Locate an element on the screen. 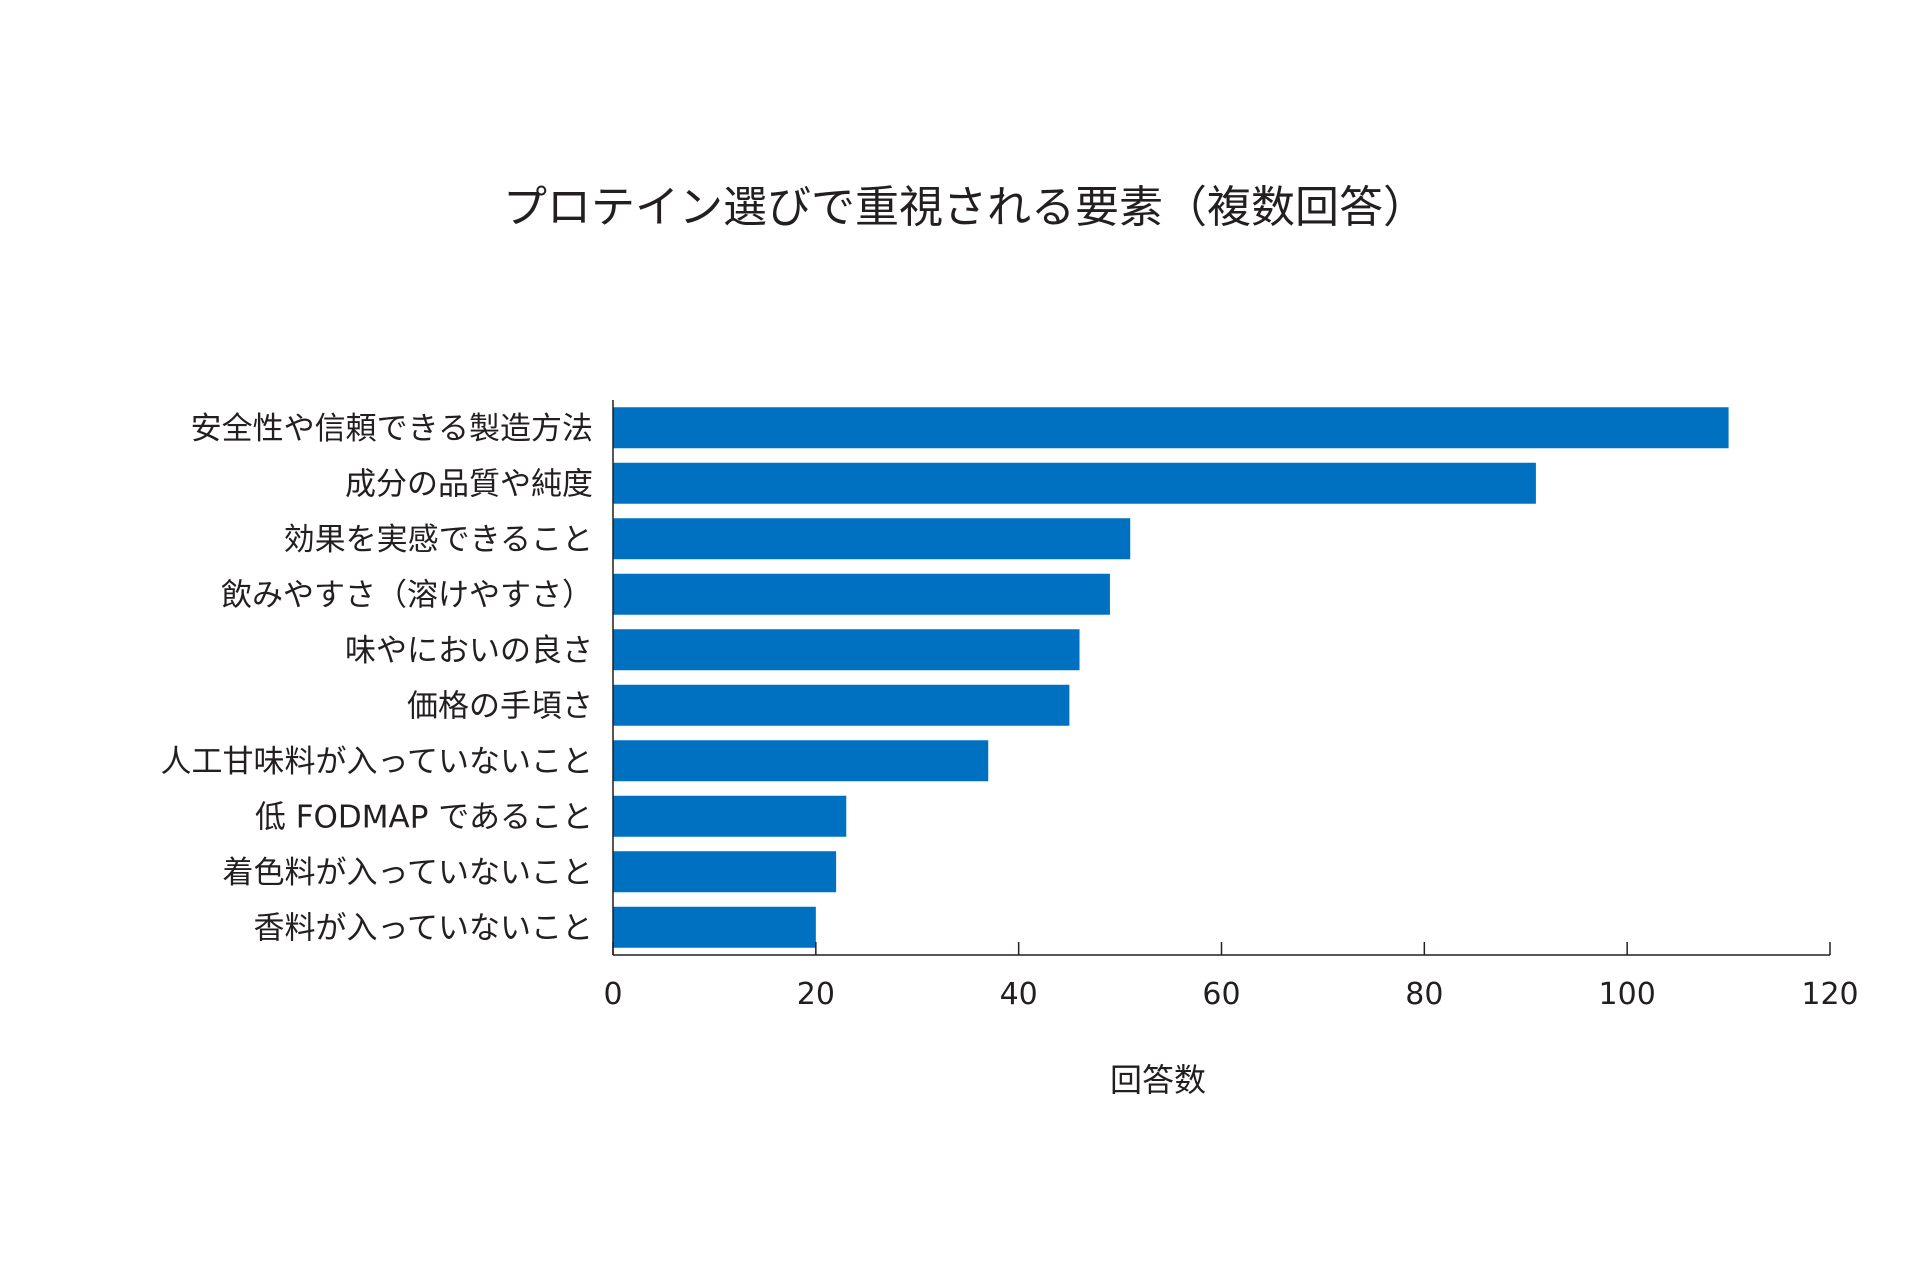  category-label: 人工甘味料が入っていないこと is located at coordinates (377, 762).